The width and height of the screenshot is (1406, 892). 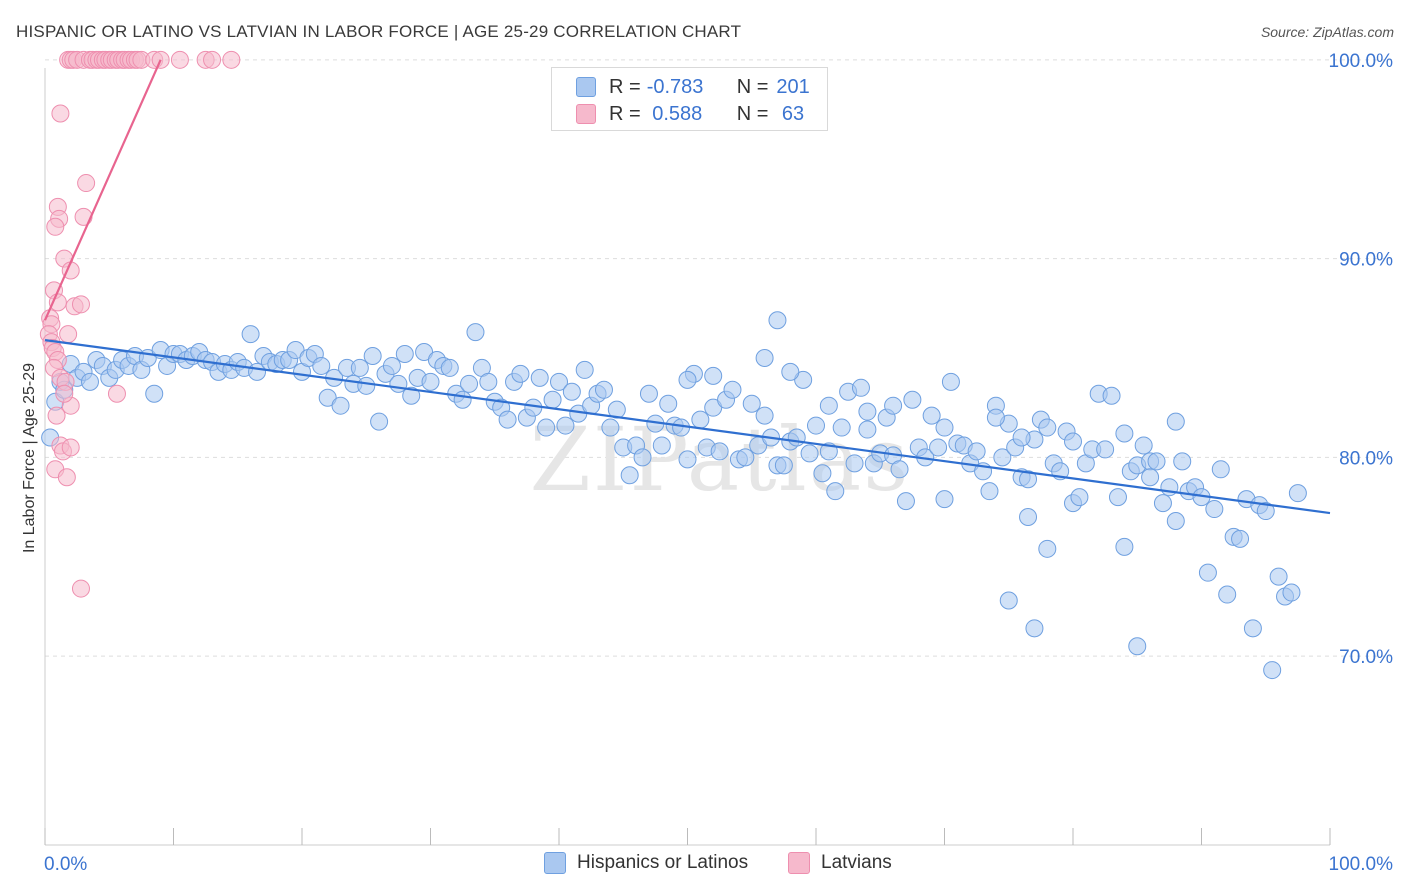 What do you see at coordinates (625, 113) in the screenshot?
I see `legend-r-label: R =` at bounding box center [625, 113].